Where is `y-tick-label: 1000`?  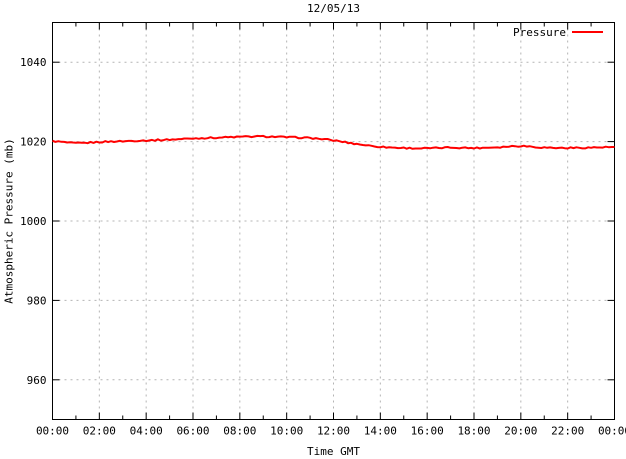
y-tick-label: 1000 is located at coordinates (33, 221).